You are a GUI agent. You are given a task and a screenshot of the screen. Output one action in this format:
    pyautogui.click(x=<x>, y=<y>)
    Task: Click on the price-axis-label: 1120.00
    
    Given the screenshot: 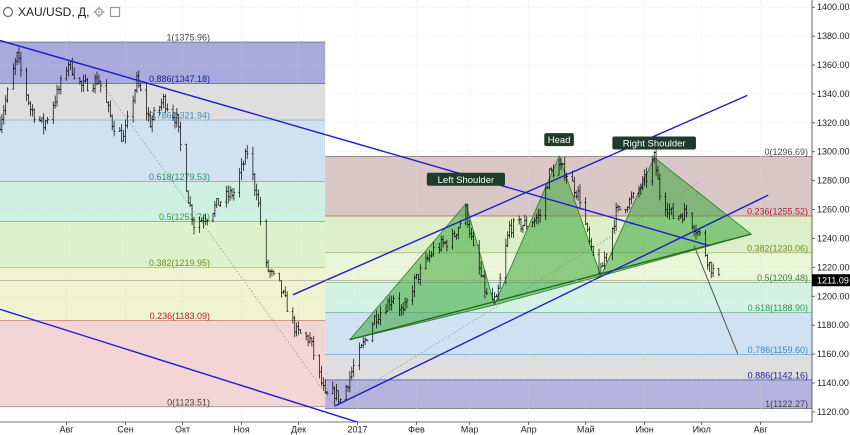 What is the action you would take?
    pyautogui.click(x=833, y=412)
    